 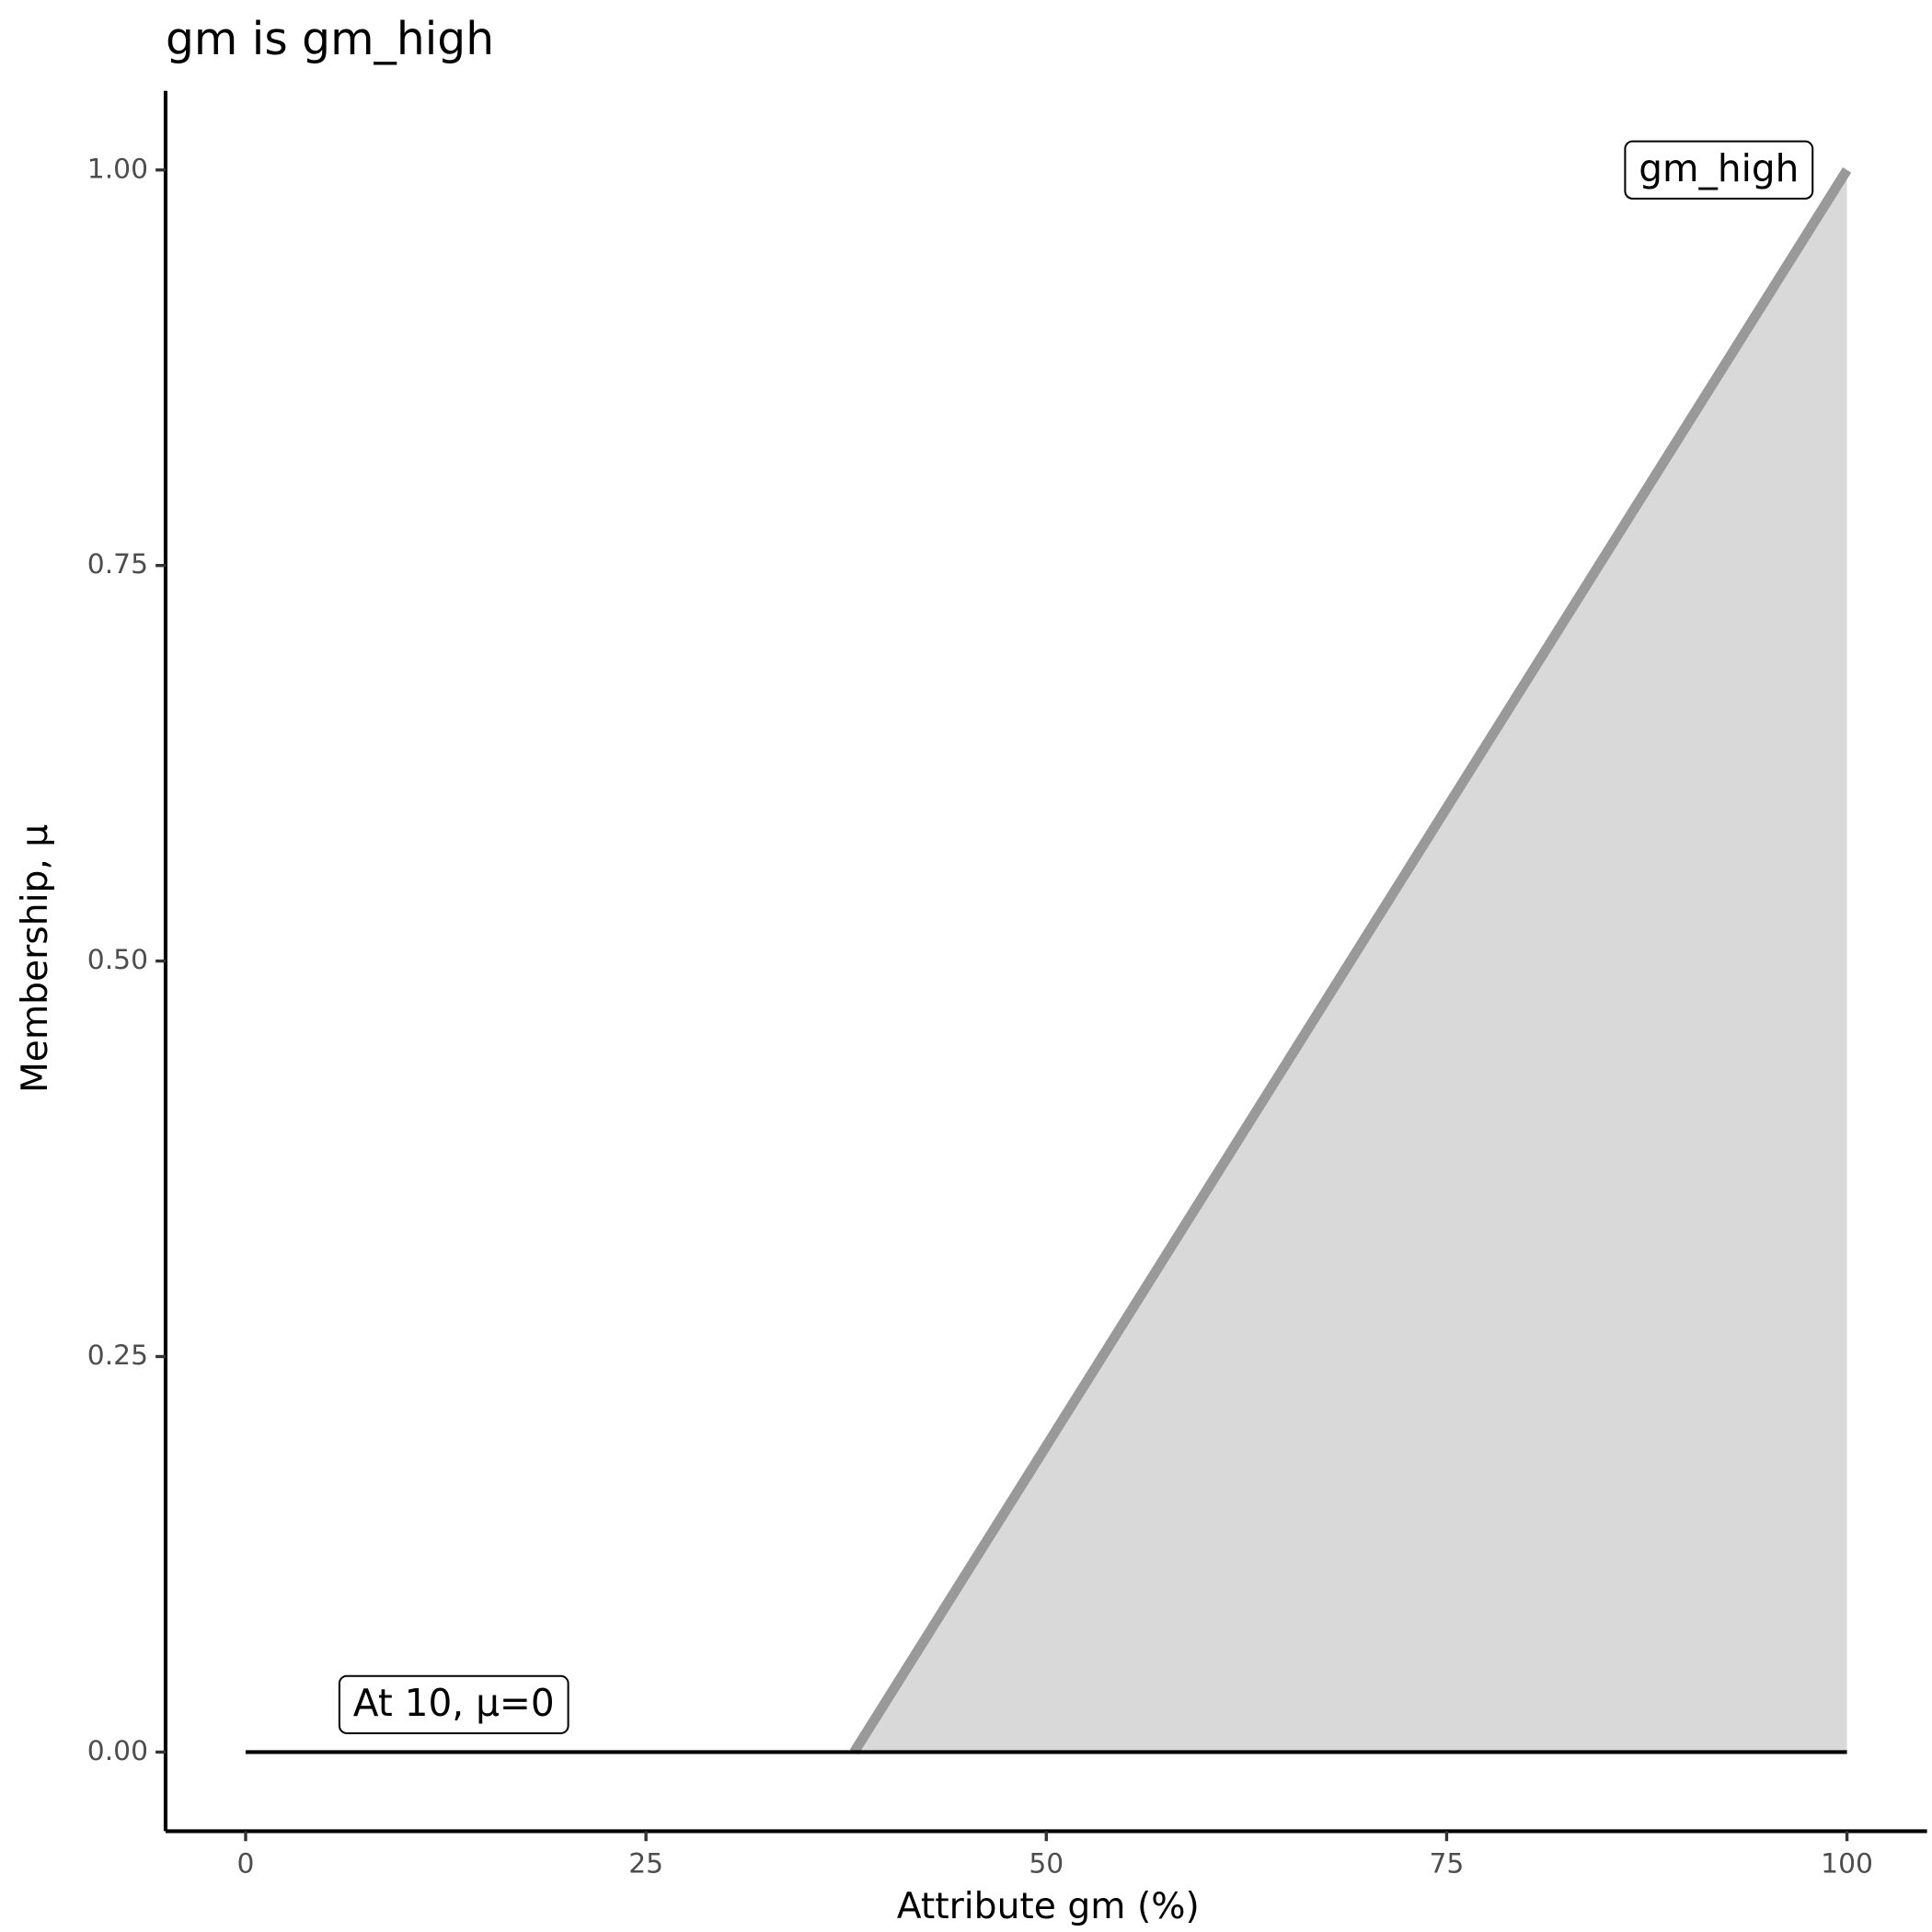 I want to click on annotation-label: At 10, μ=0, so click(x=454, y=1703).